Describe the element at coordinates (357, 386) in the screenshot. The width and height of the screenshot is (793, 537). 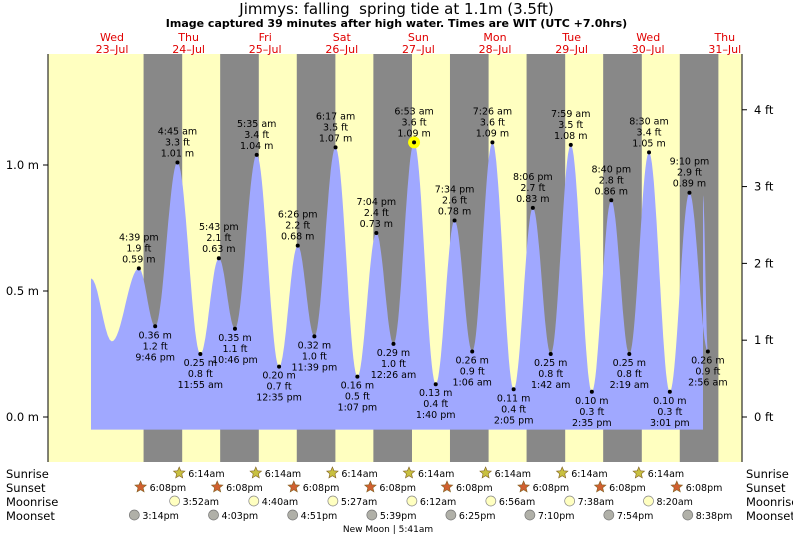
I see `tide-metre-label: 0.16 m` at that location.